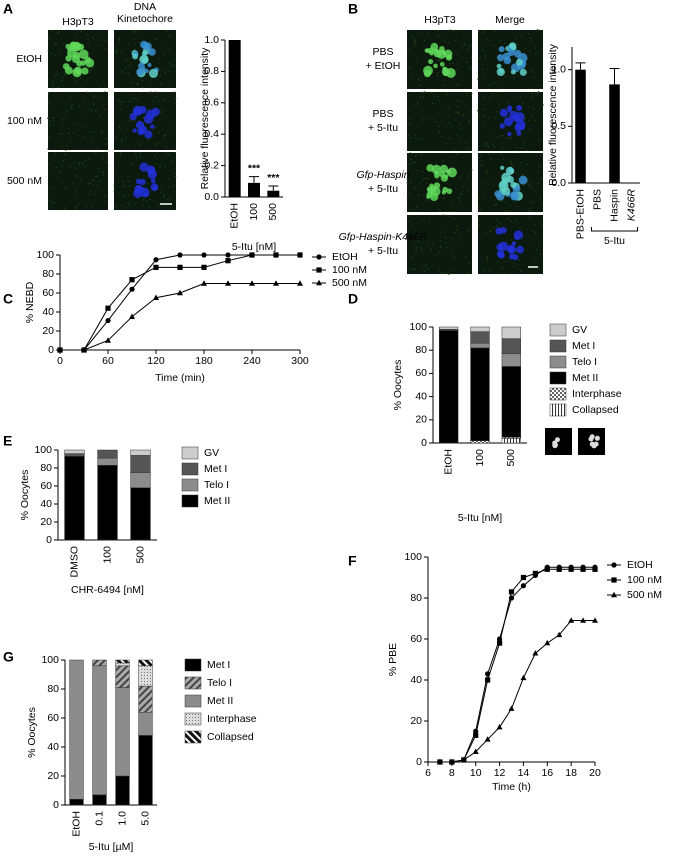 The image size is (681, 859). What do you see at coordinates (53, 747) in the screenshot?
I see `y-tick-label: 40` at bounding box center [53, 747].